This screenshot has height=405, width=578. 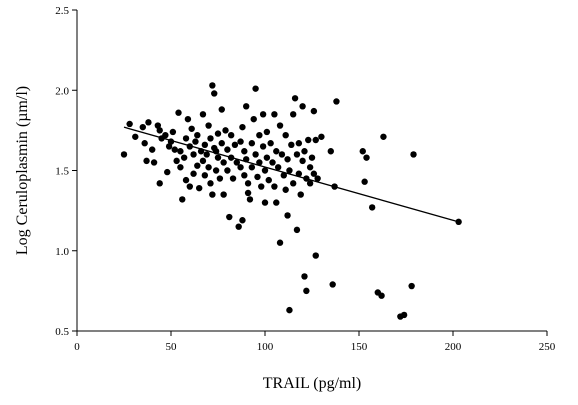 What do you see at coordinates (359, 347) in the screenshot?
I see `x-tick-label: 150` at bounding box center [359, 347].